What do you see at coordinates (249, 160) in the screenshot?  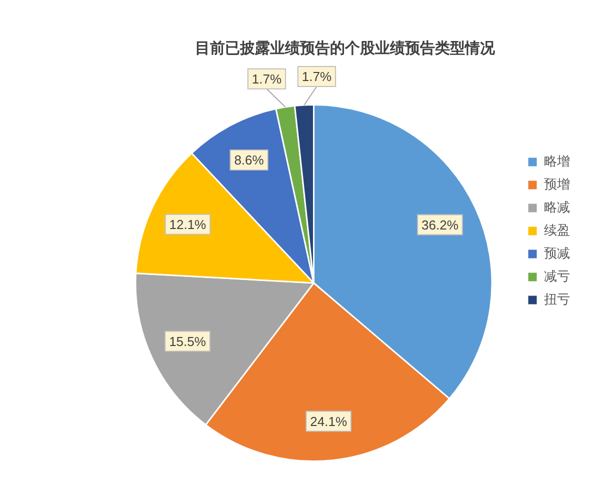 I see `data-label: 8.6%` at bounding box center [249, 160].